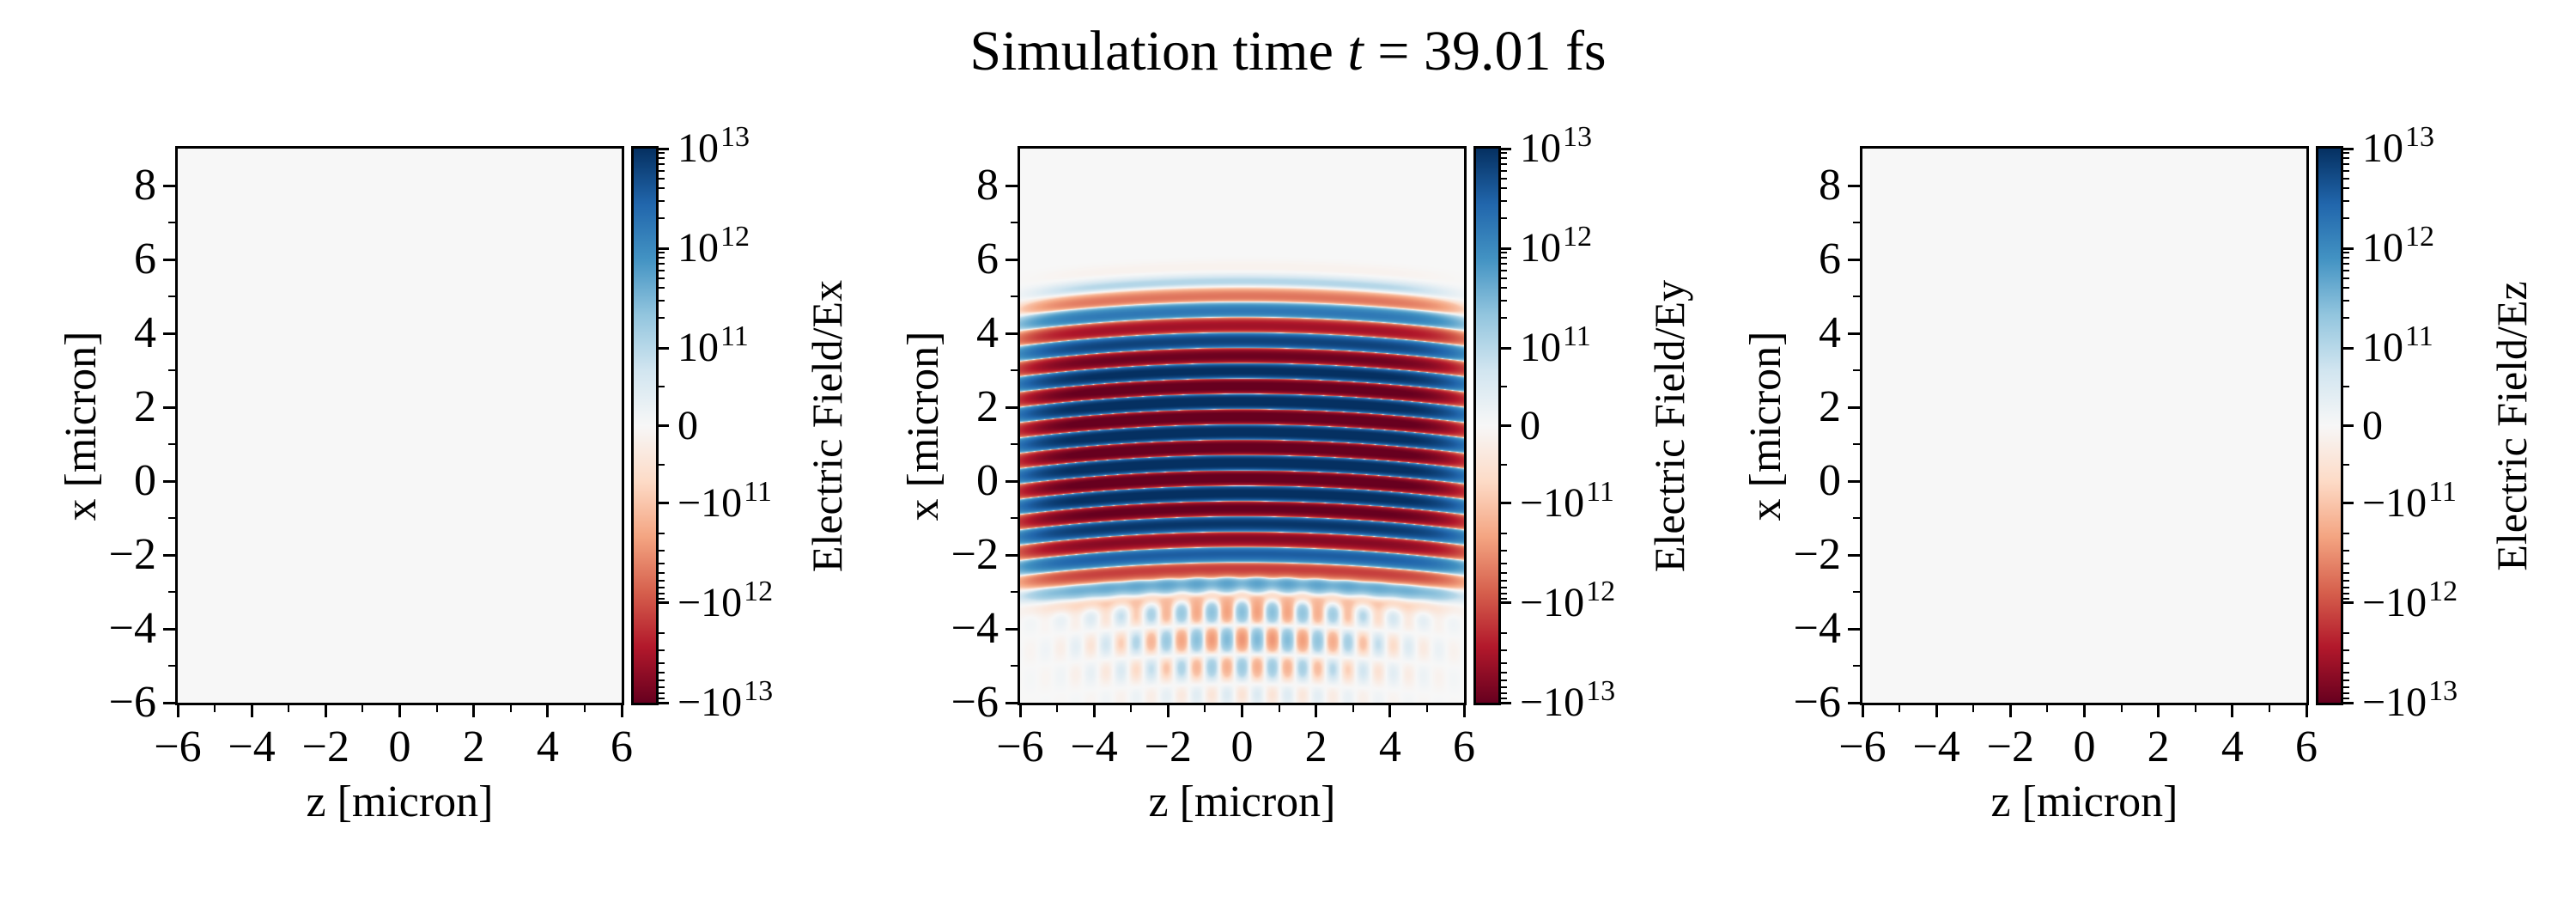 The height and width of the screenshot is (902, 2576). What do you see at coordinates (178, 746) in the screenshot?
I see `x-tick-label: −6` at bounding box center [178, 746].